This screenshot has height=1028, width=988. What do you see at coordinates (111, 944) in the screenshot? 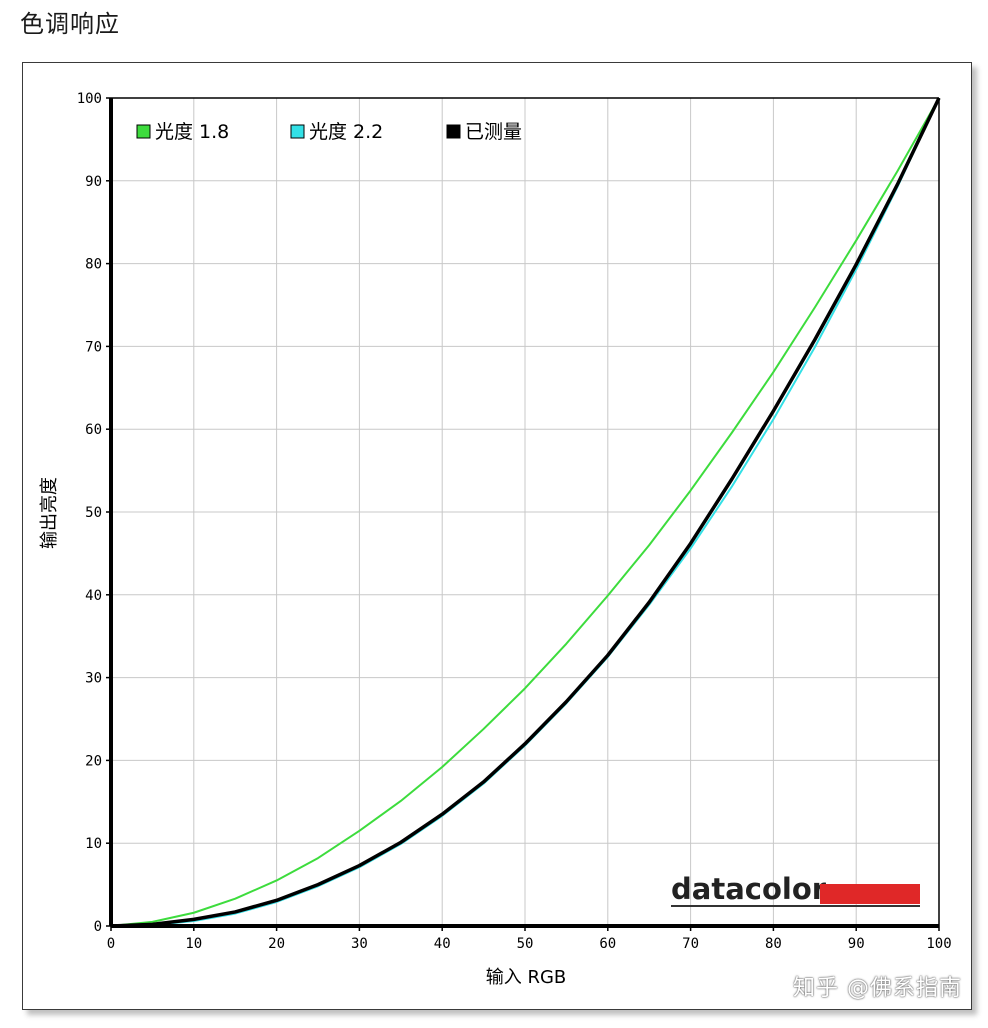
I see `x-tick-label-0: 0` at bounding box center [111, 944].